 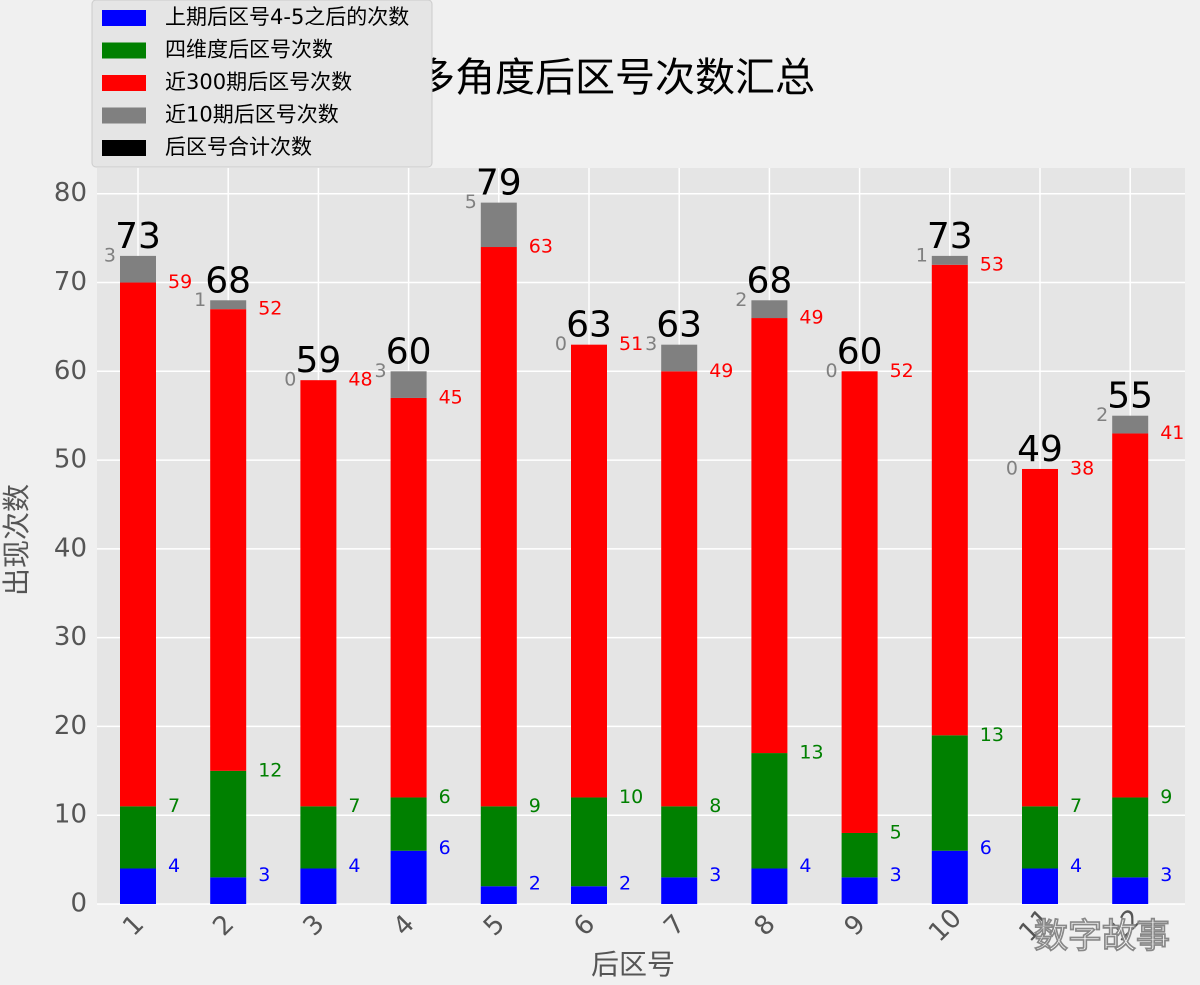 What do you see at coordinates (1172, 433) in the screenshot?
I see `value-label: 41` at bounding box center [1172, 433].